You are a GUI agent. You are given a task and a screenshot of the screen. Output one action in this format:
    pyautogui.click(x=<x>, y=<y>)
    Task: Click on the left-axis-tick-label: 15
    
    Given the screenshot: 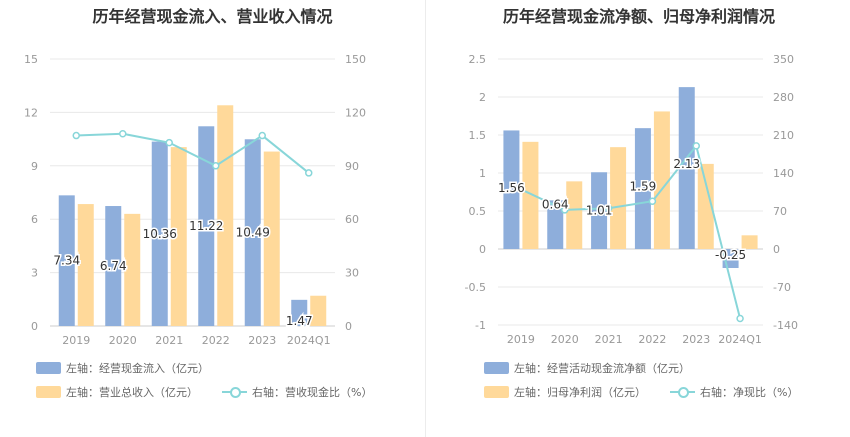 What is the action you would take?
    pyautogui.click(x=31, y=59)
    